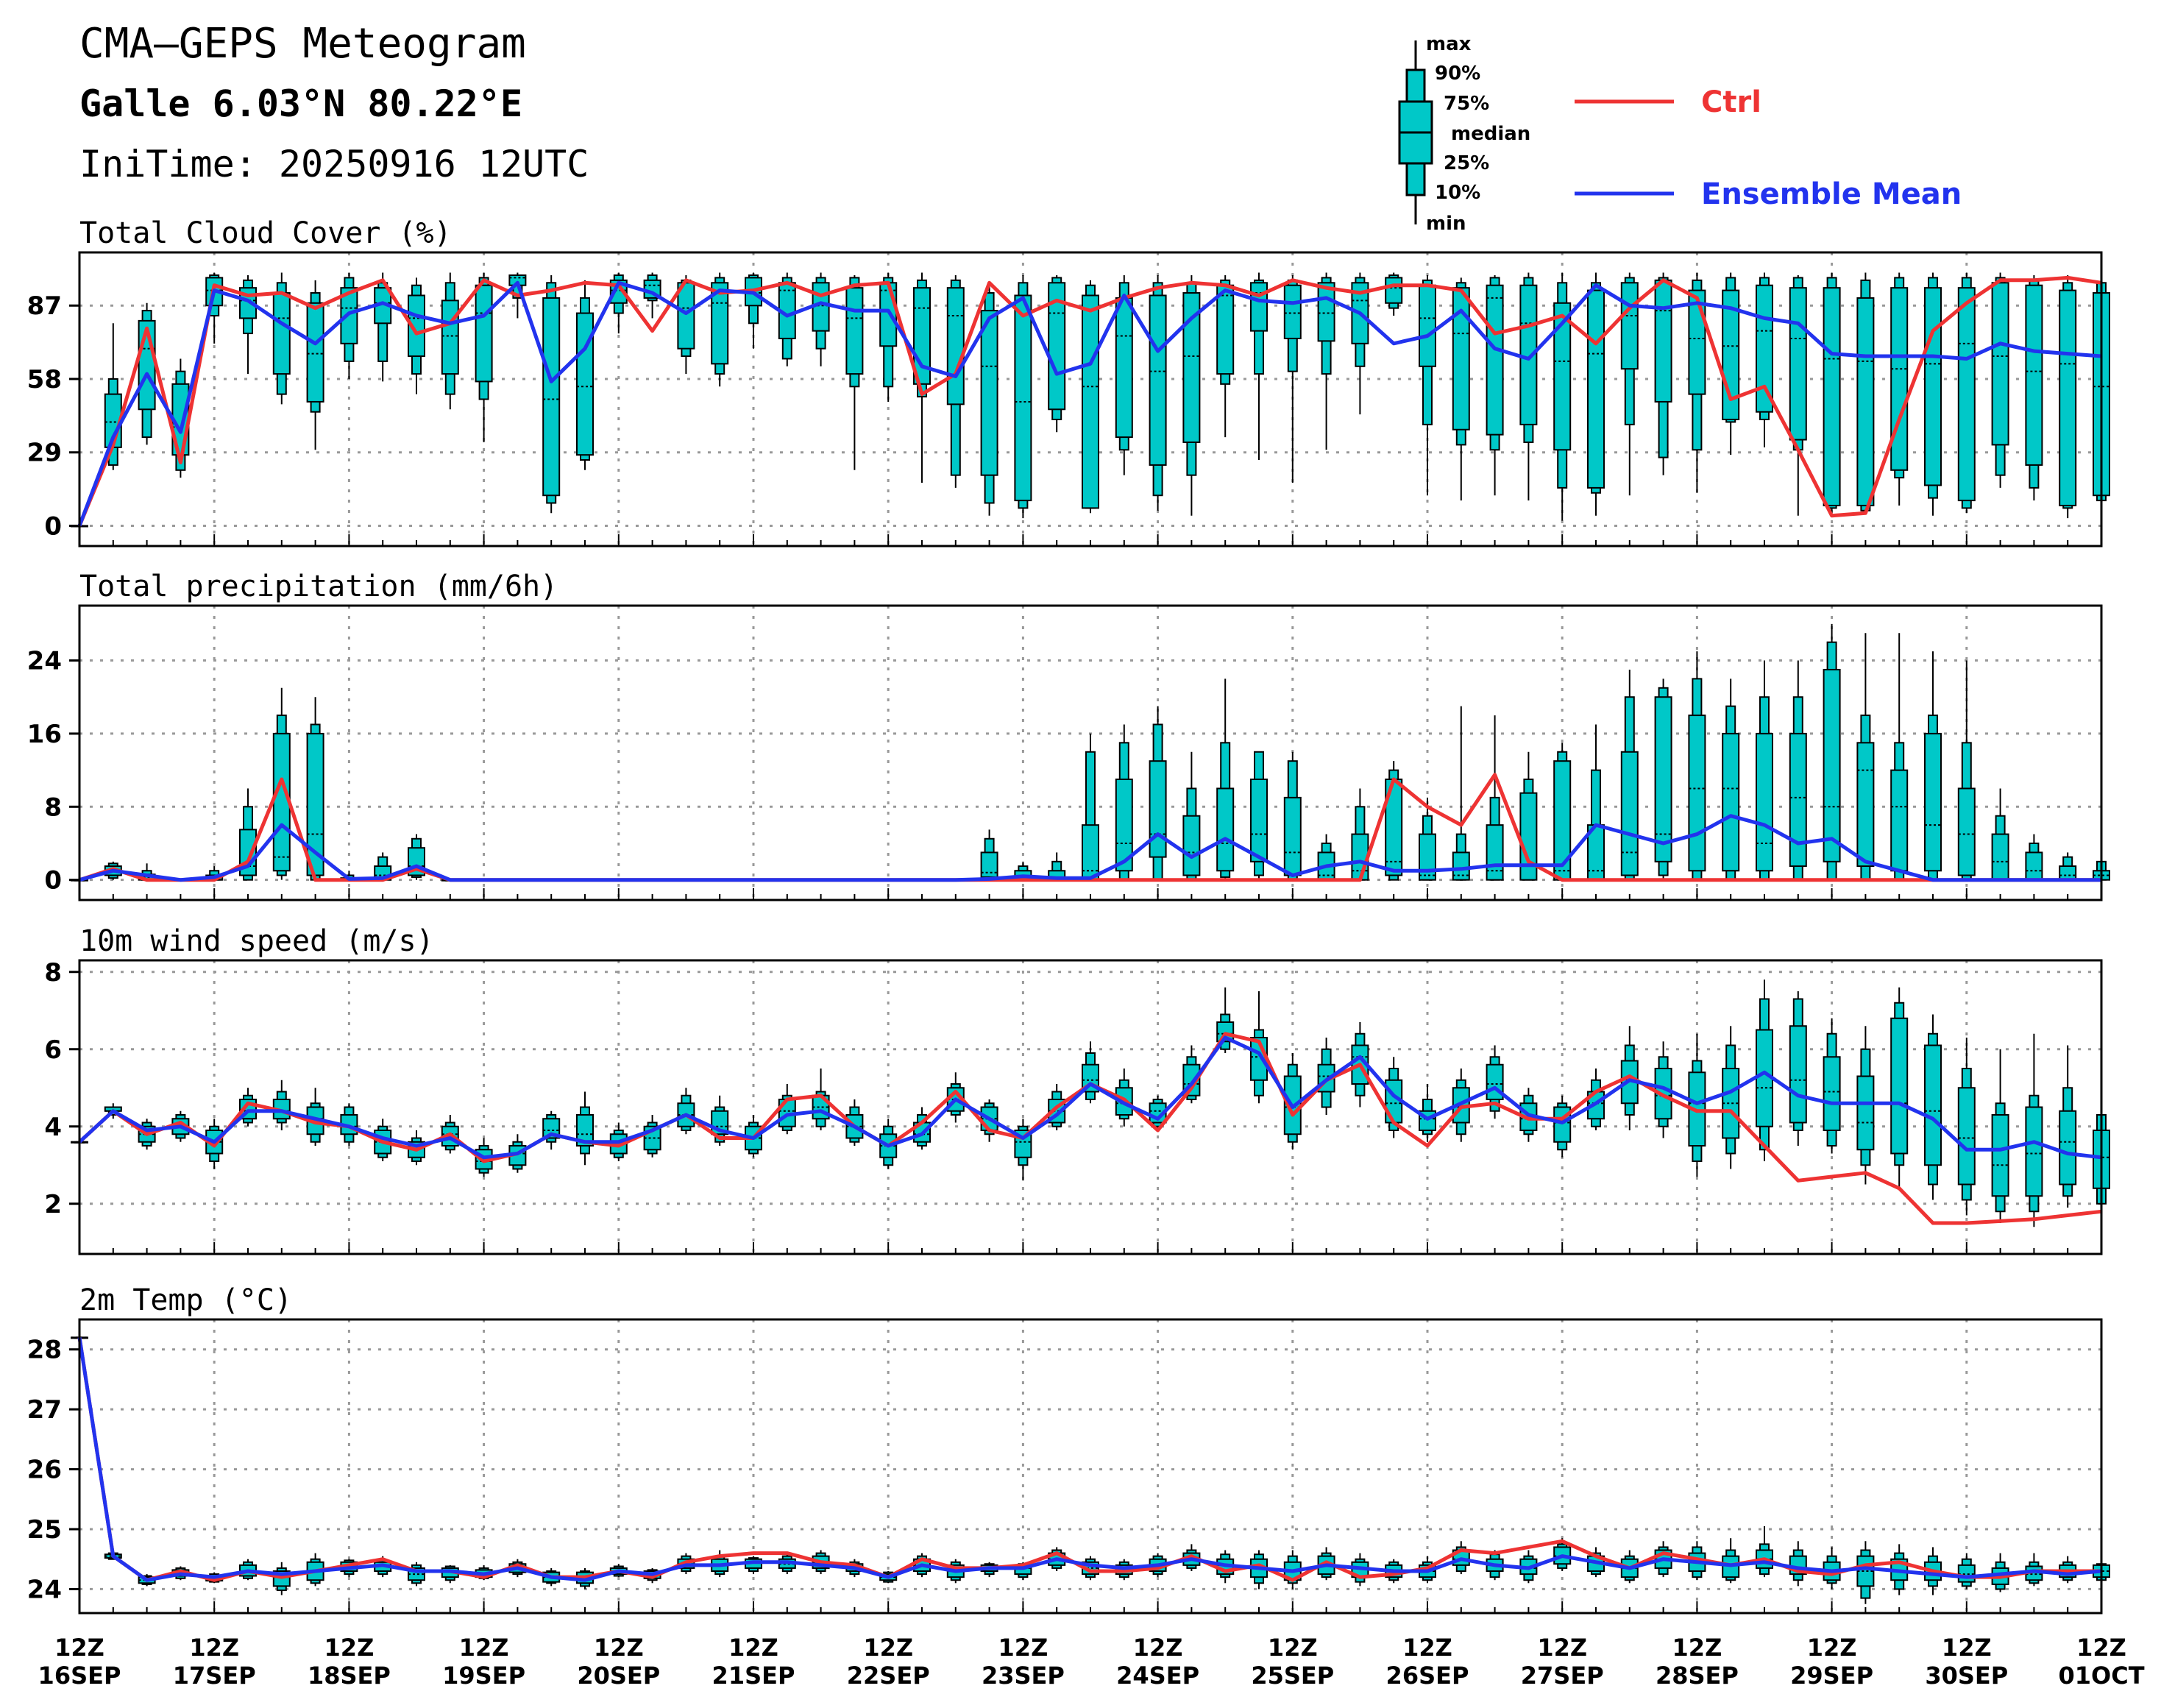 This screenshot has height=1708, width=2161. What do you see at coordinates (2101, 1676) in the screenshot?
I see `x-tick-date: 01OCT` at bounding box center [2101, 1676].